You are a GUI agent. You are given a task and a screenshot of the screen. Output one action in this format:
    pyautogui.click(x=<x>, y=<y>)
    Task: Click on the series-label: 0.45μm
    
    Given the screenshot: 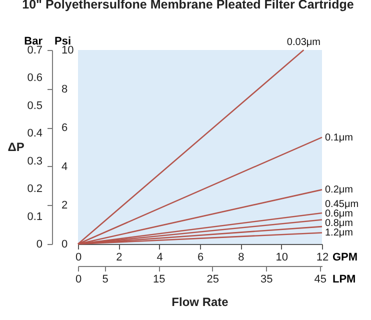 What is the action you would take?
    pyautogui.click(x=342, y=204)
    